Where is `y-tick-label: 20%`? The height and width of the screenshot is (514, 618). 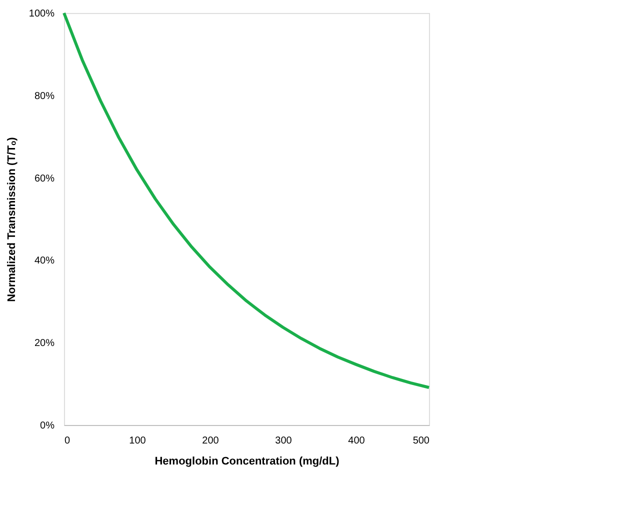 y-tick-label: 20% is located at coordinates (44, 344).